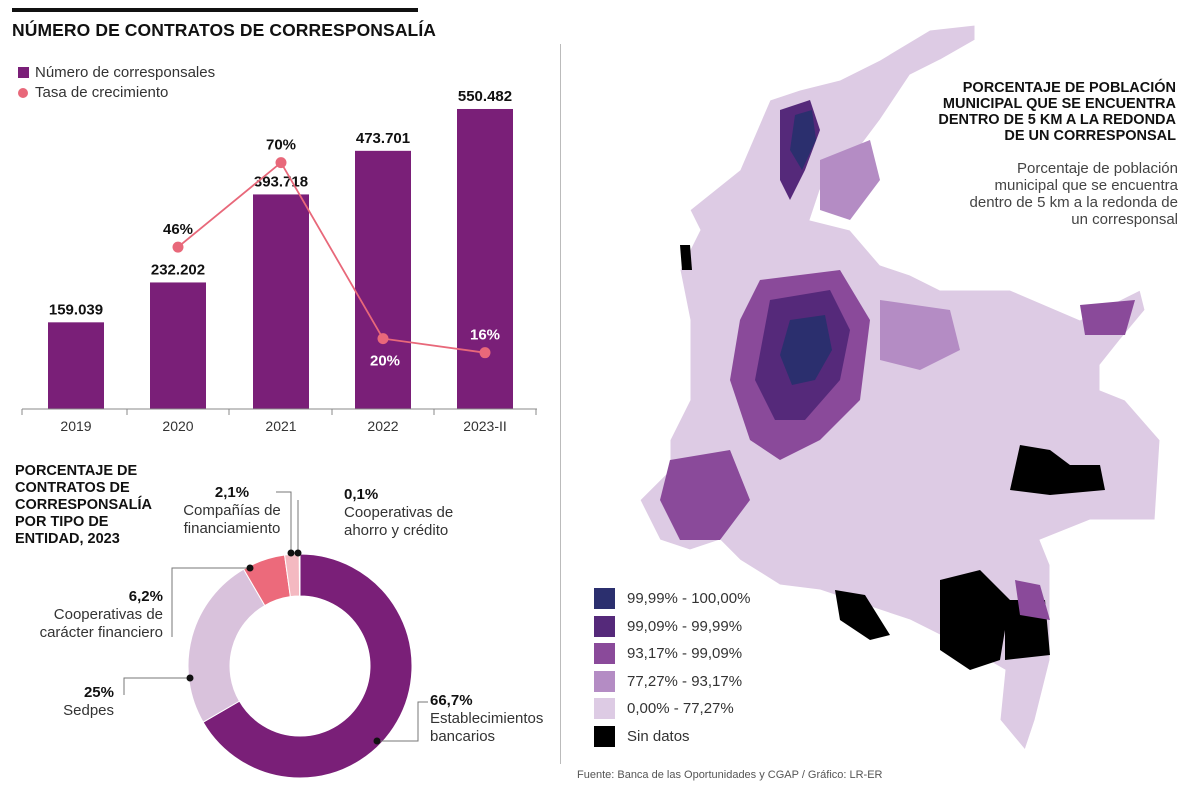 Image resolution: width=1200 pixels, height=791 pixels. I want to click on legend-line: Tasa de crecimiento, so click(93, 92).